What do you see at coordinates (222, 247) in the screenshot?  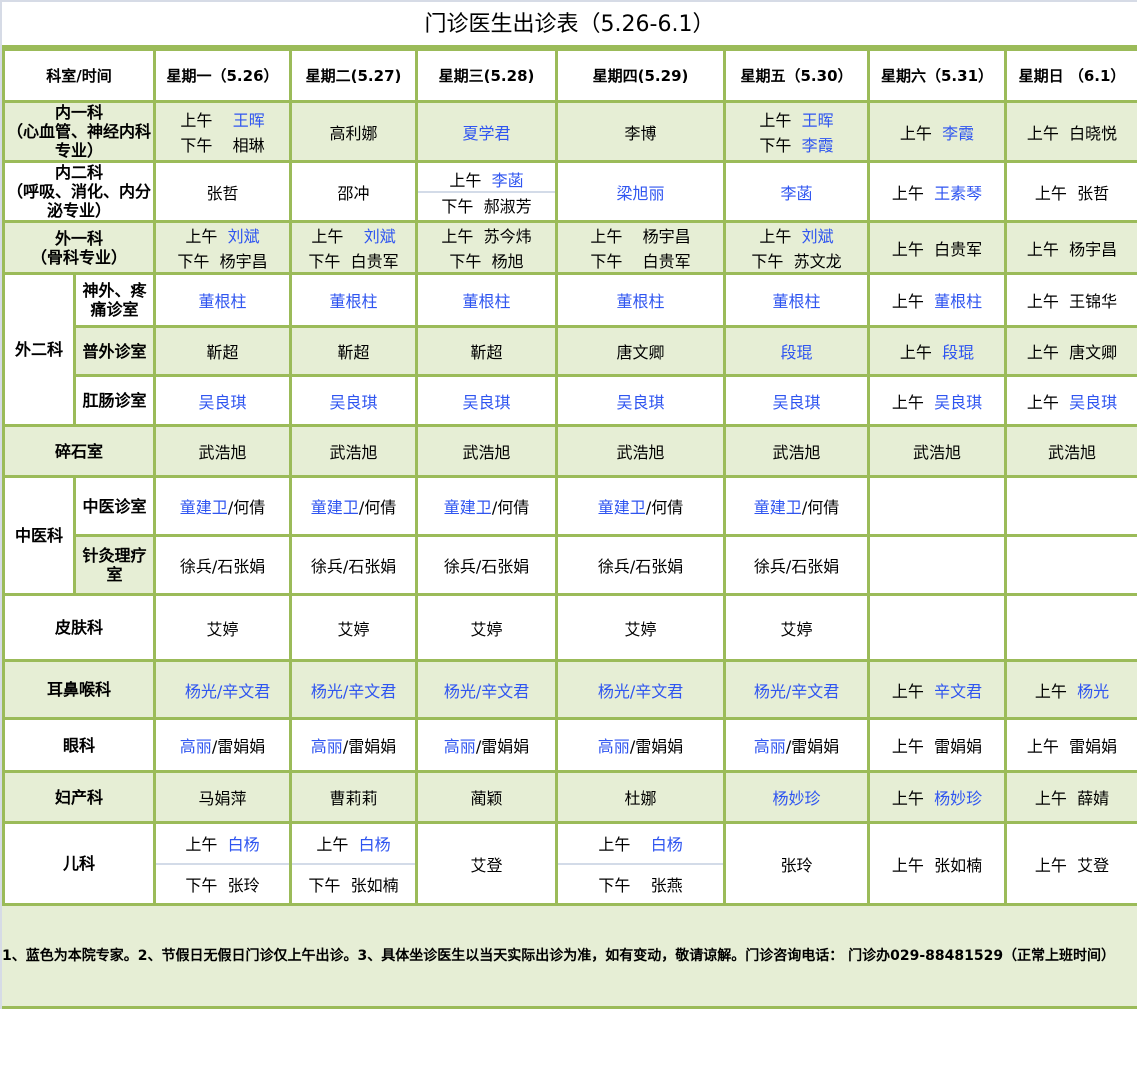 I see `am-pm-slots: 上午 刘斌 下午 杨宇昌` at bounding box center [222, 247].